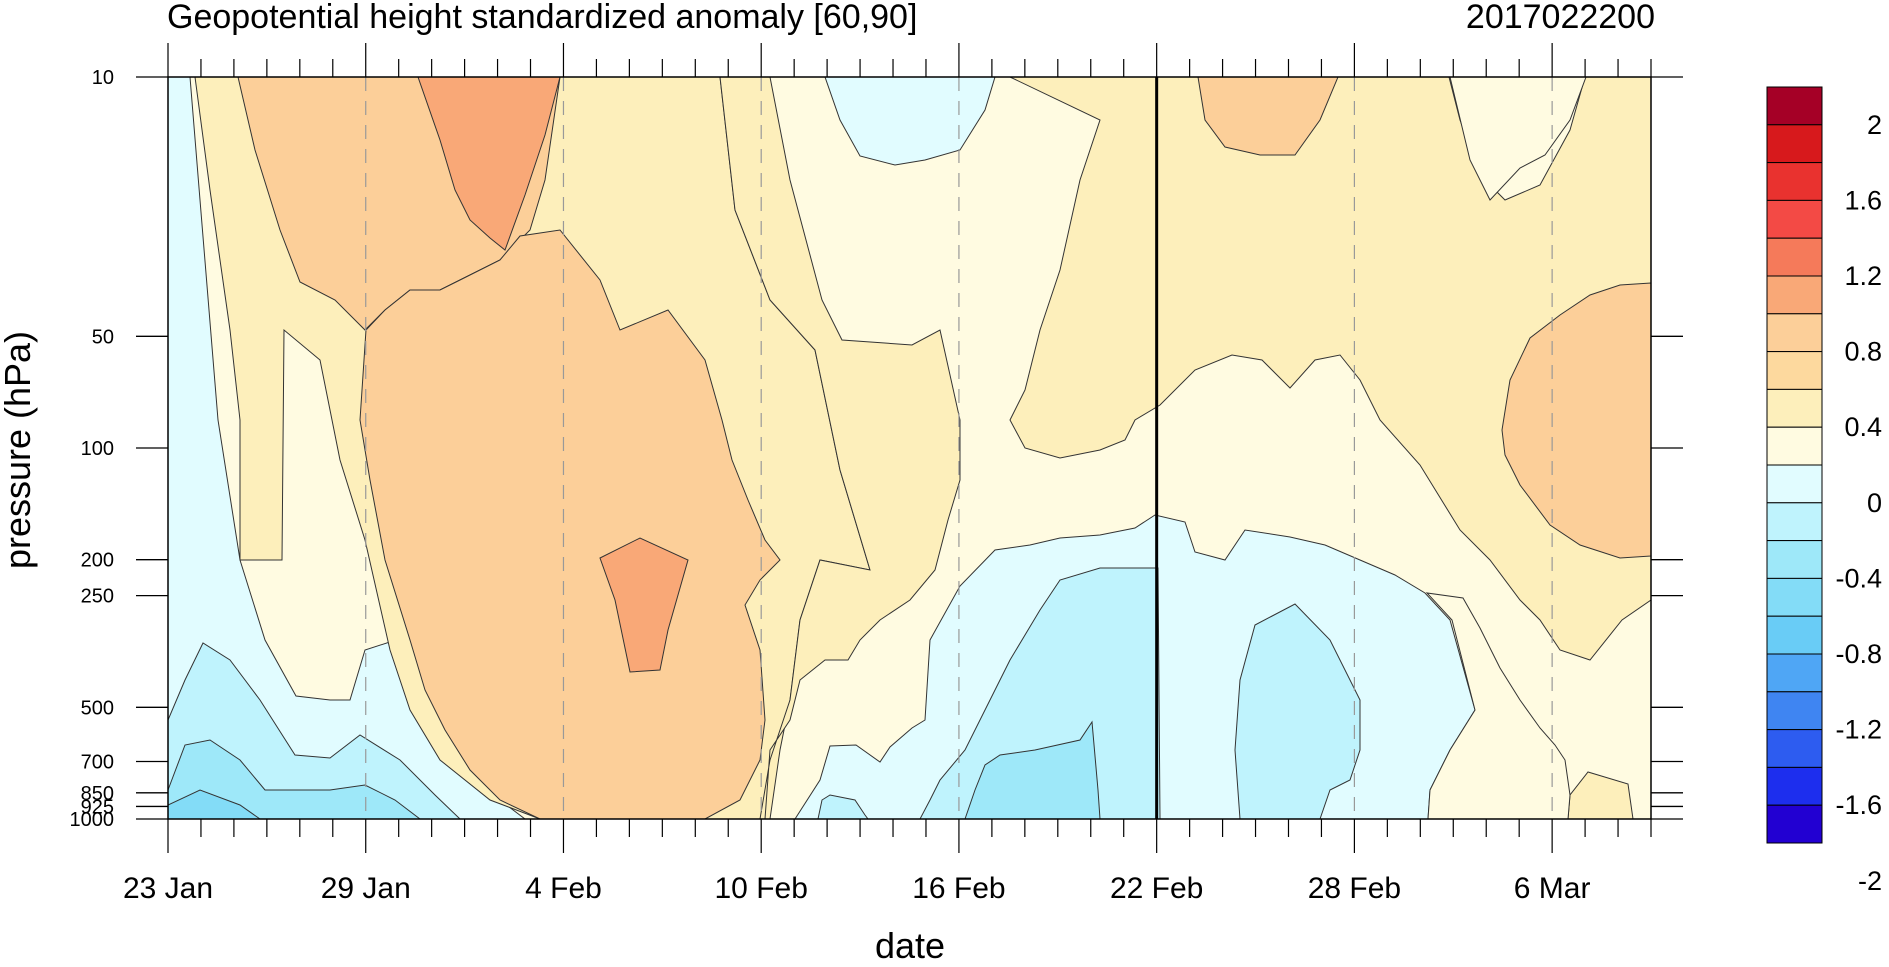 Image resolution: width=1889 pixels, height=967 pixels. I want to click on contour-pos-band-lower, so click(570, 524).